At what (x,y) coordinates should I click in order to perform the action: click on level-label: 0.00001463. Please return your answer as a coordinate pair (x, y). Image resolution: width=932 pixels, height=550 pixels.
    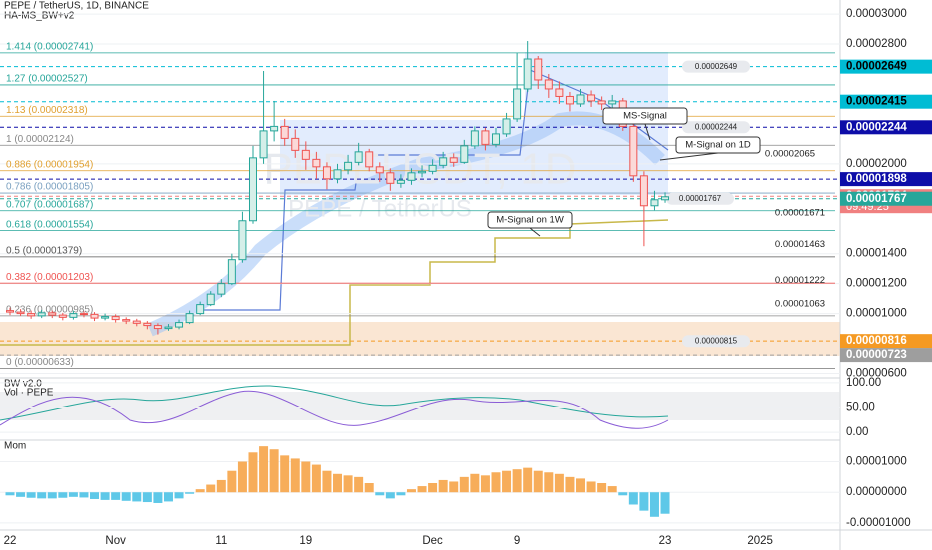
    Looking at the image, I should click on (800, 244).